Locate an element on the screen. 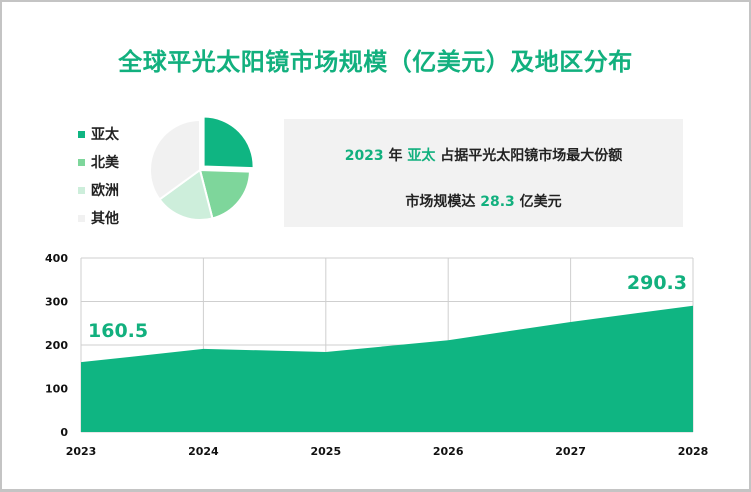 This screenshot has width=751, height=492. data-label-2023: 160.5 is located at coordinates (118, 331).